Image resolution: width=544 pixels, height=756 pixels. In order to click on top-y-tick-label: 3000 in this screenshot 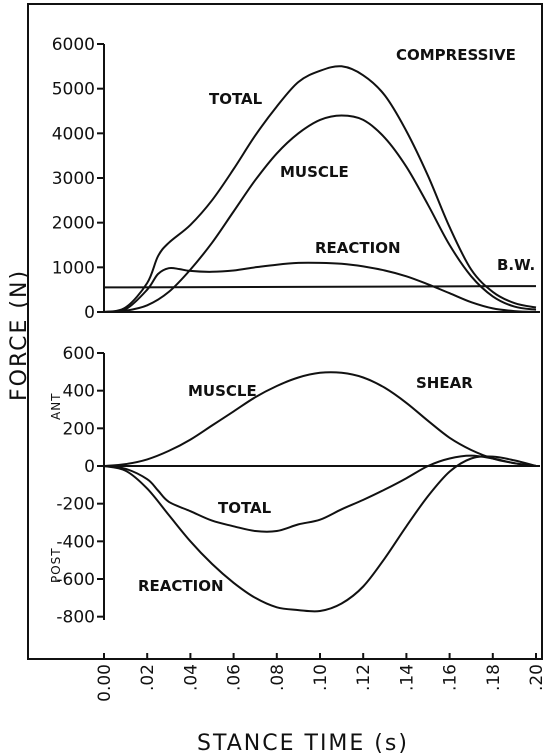, I will do `click(73, 179)`.